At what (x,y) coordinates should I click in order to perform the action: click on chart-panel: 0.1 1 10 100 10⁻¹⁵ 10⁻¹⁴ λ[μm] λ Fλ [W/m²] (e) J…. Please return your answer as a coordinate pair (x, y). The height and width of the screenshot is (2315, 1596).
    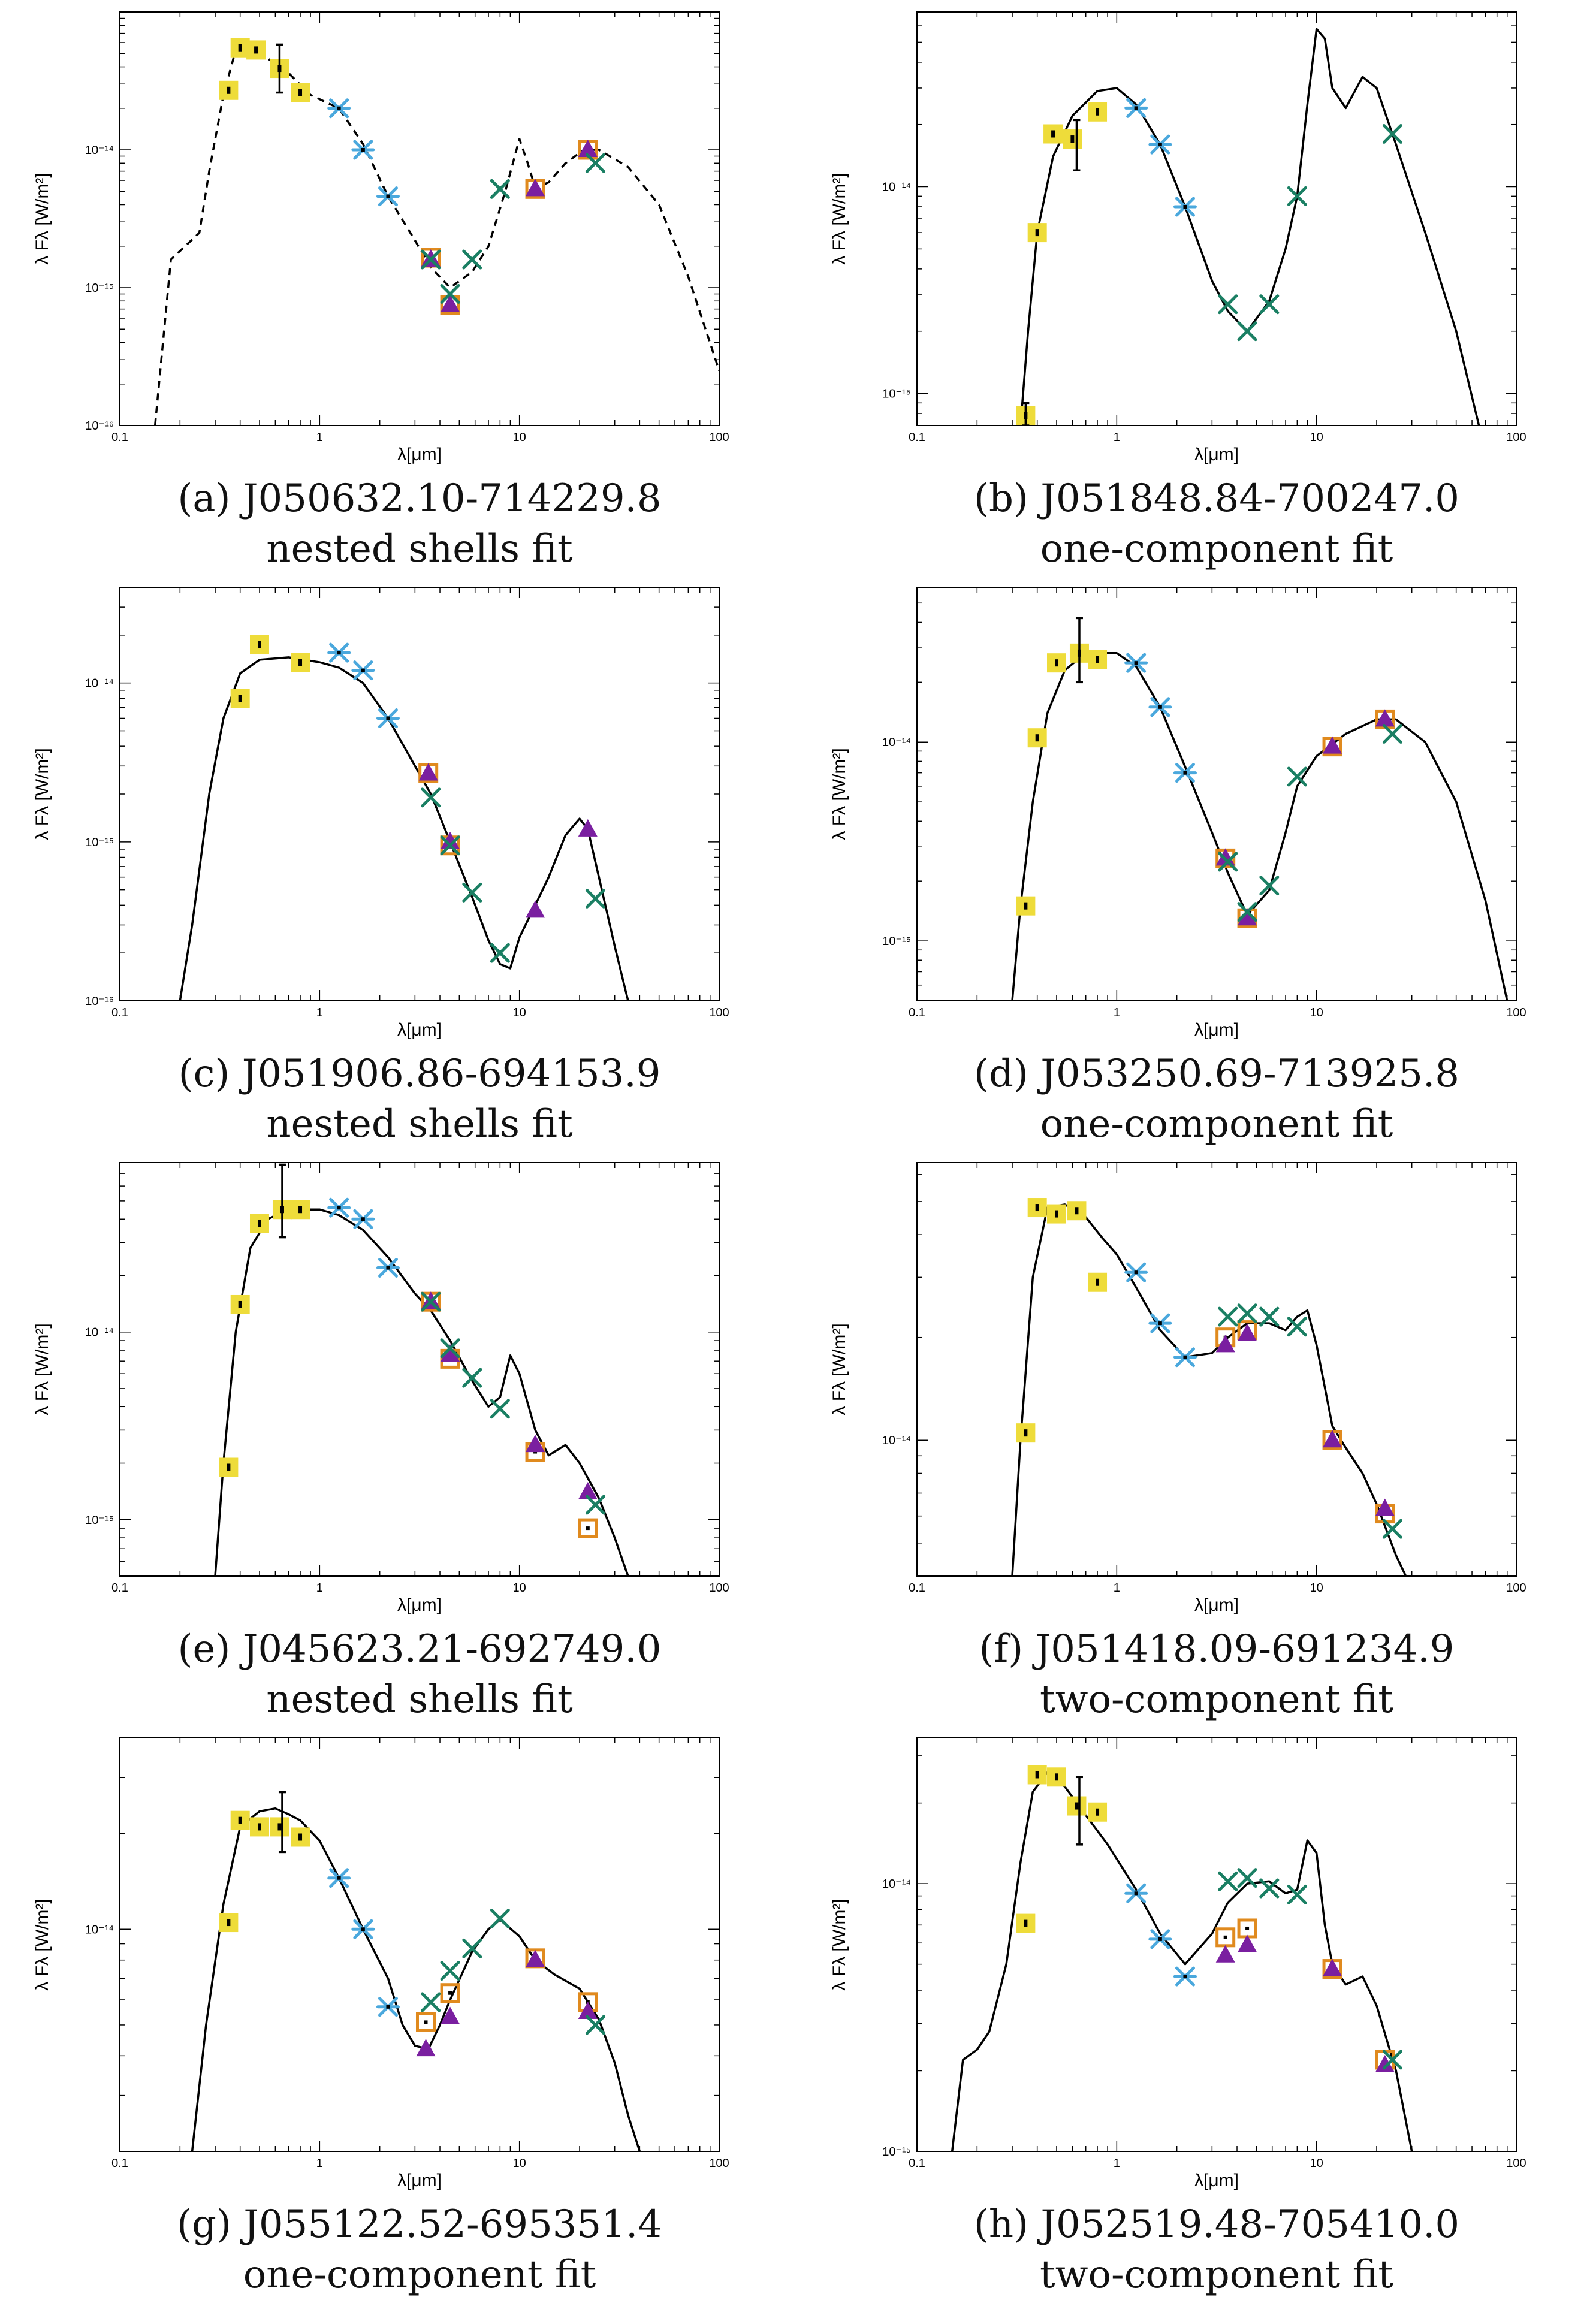
    Looking at the image, I should click on (389, 1436).